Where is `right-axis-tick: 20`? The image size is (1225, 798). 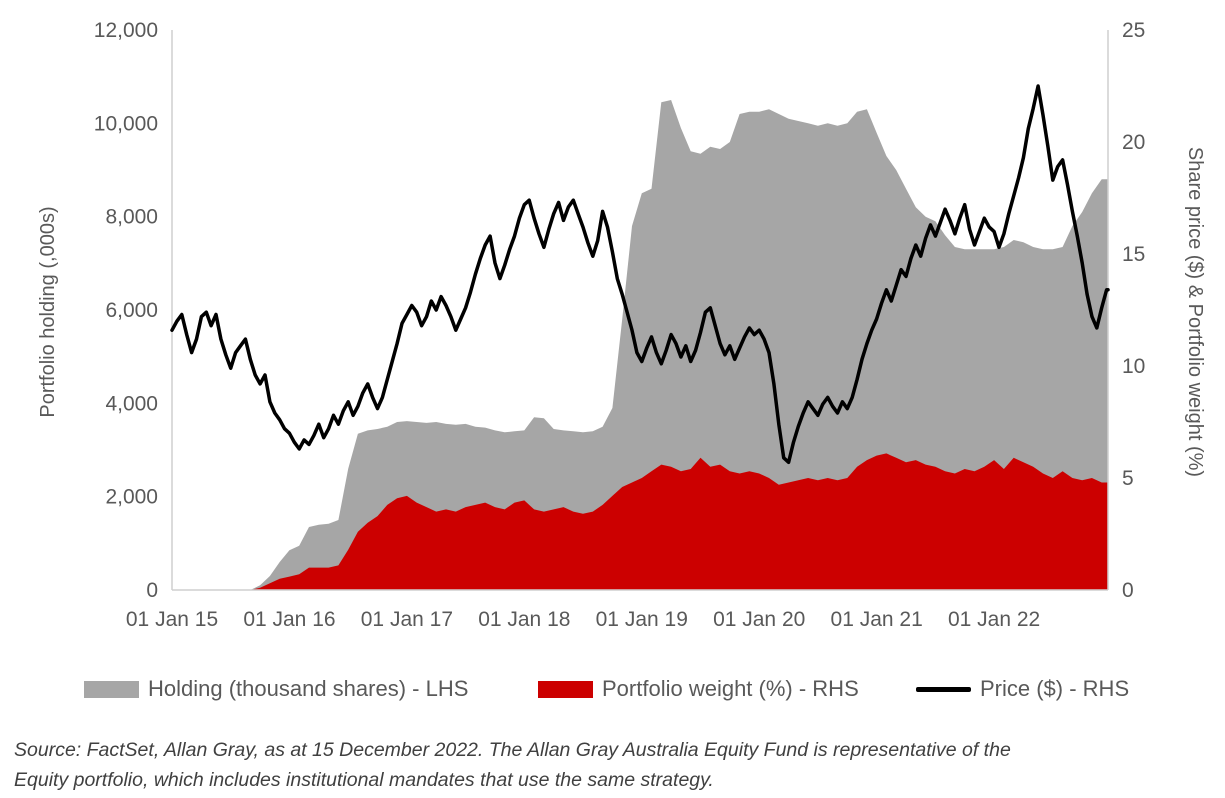
right-axis-tick: 20 is located at coordinates (1133, 142).